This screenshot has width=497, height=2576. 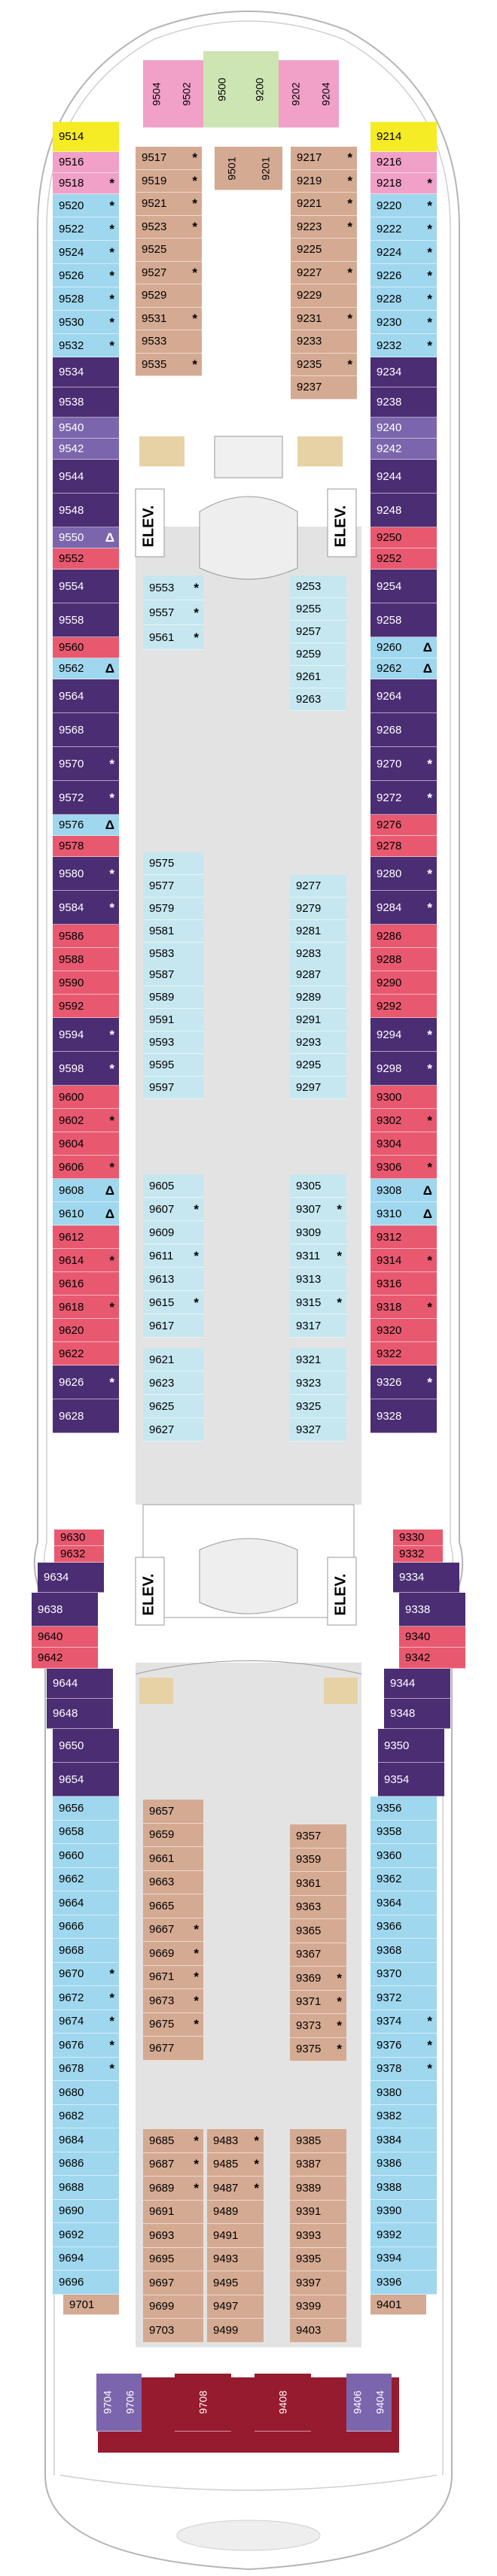 What do you see at coordinates (318, 1209) in the screenshot?
I see `cabin-9307: 9307 *` at bounding box center [318, 1209].